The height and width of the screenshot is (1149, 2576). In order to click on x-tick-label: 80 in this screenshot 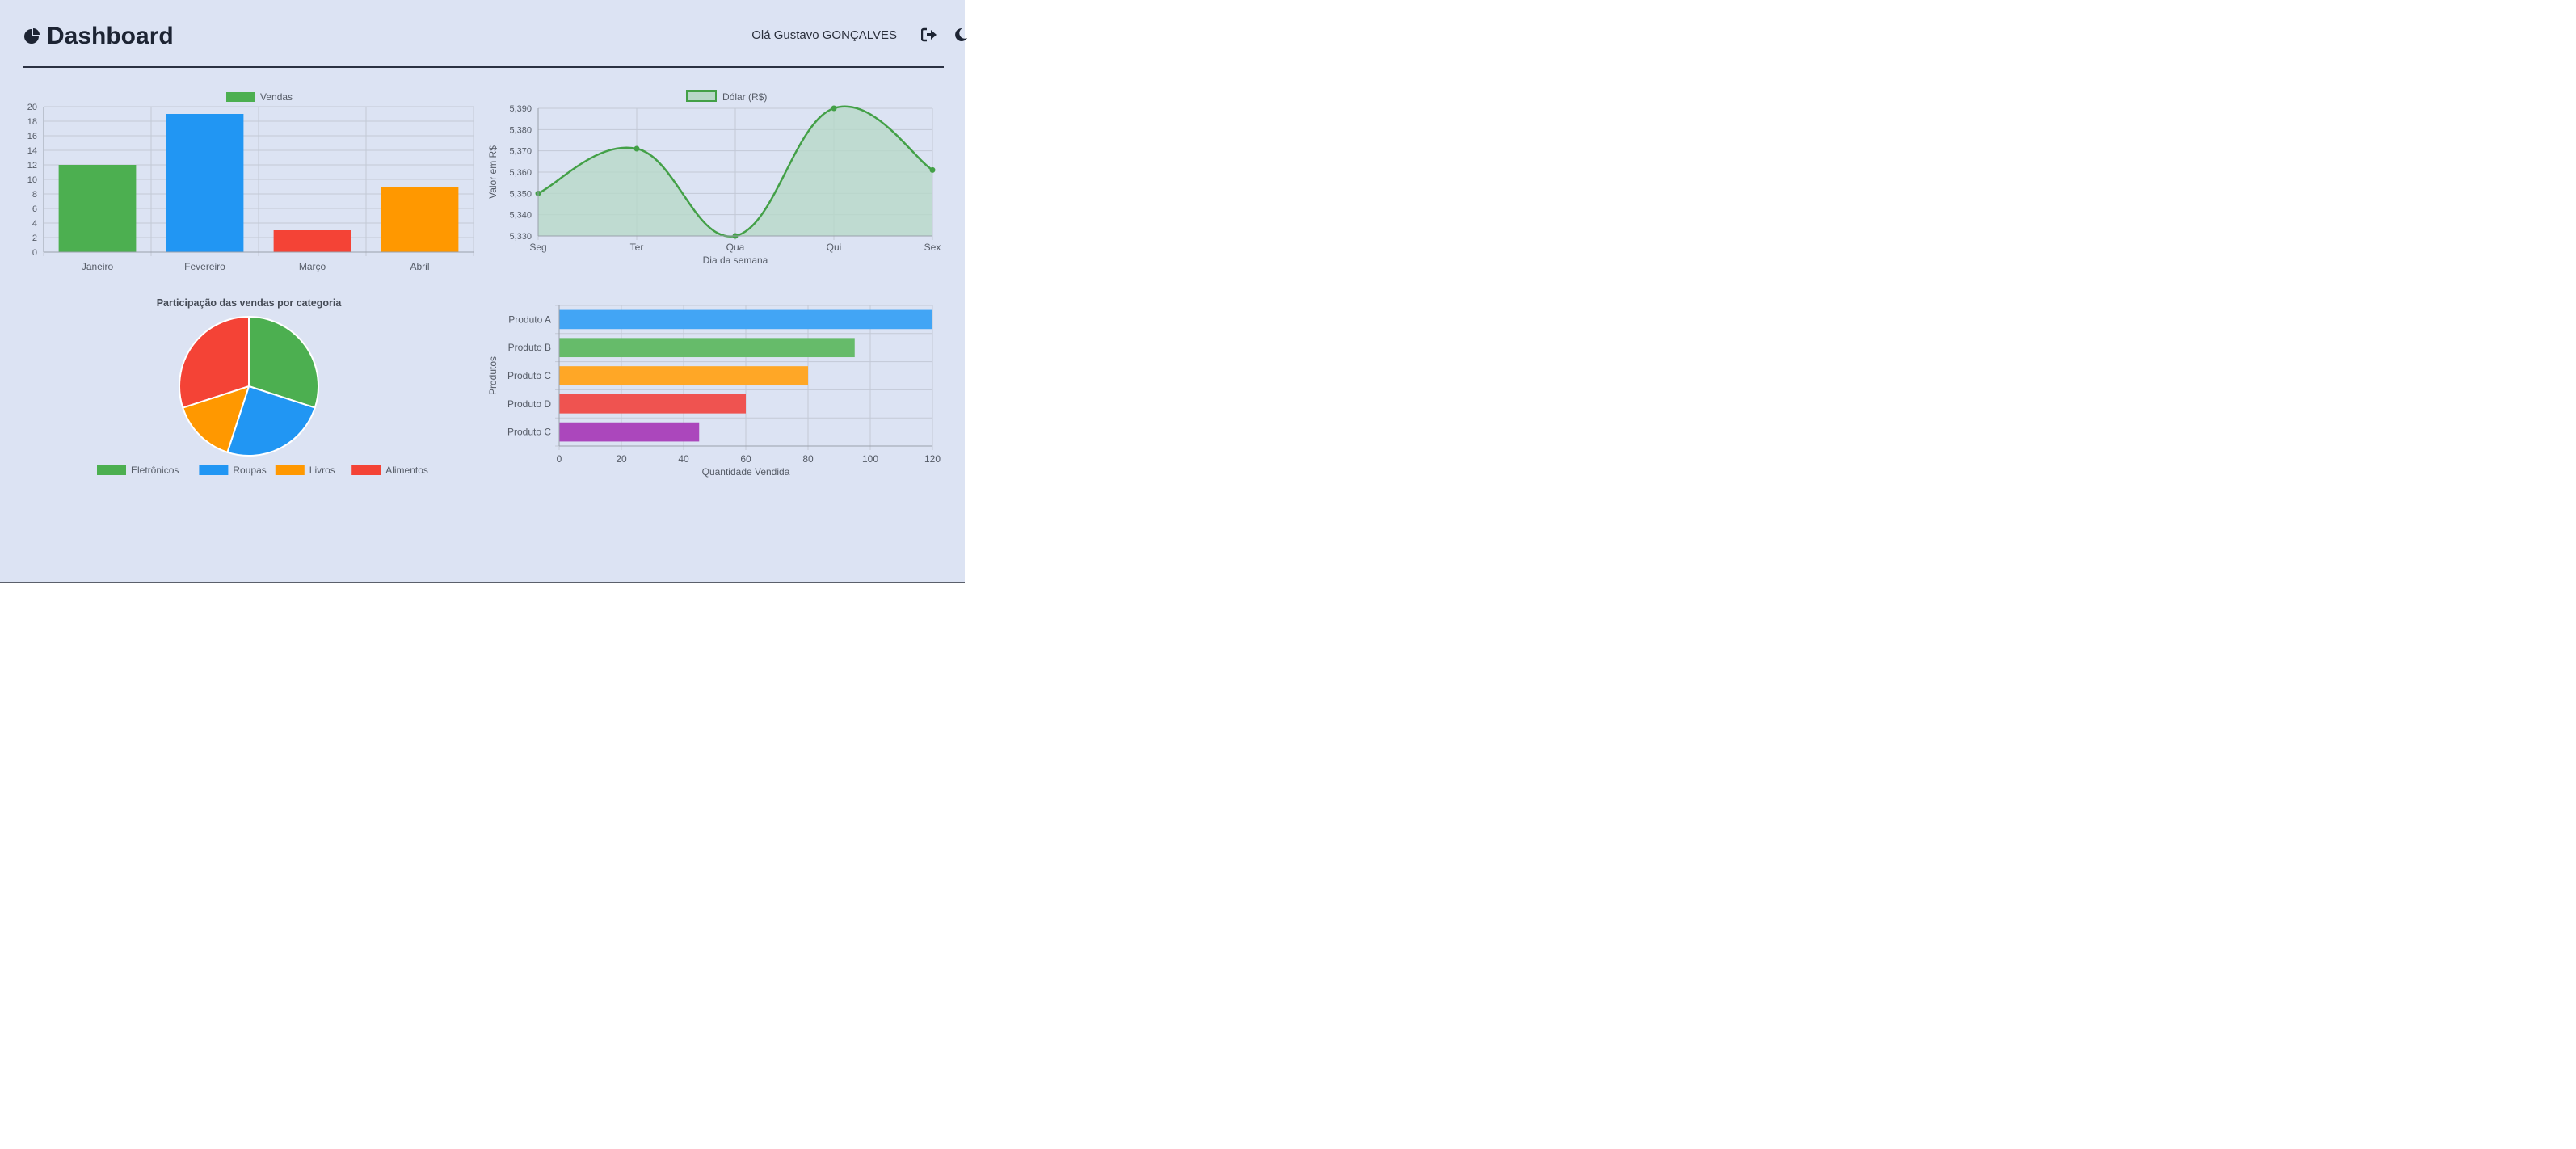, I will do `click(808, 459)`.